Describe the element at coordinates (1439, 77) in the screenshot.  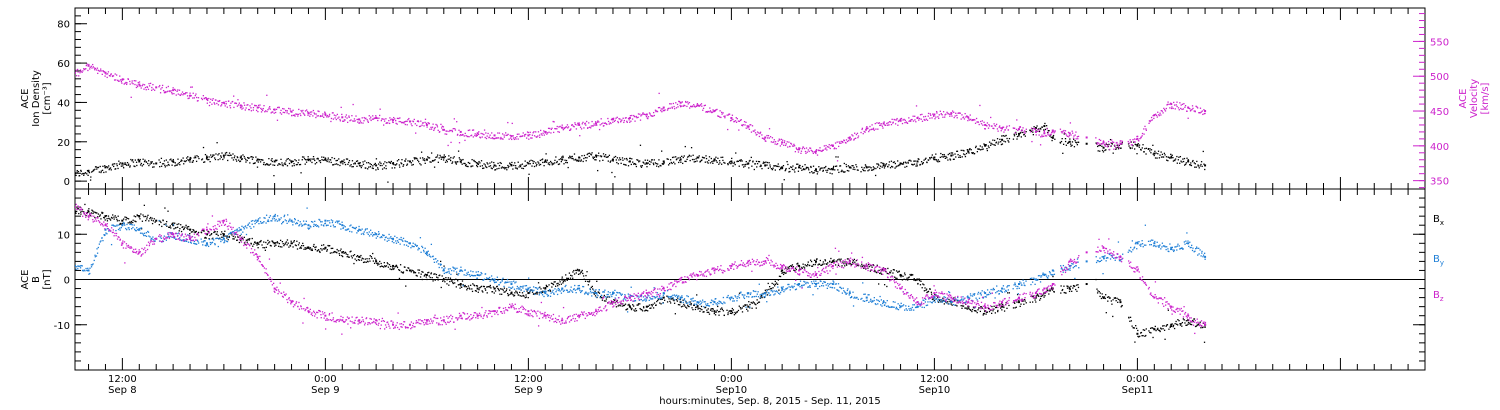
I see `y-right-tick-label: 500` at that location.